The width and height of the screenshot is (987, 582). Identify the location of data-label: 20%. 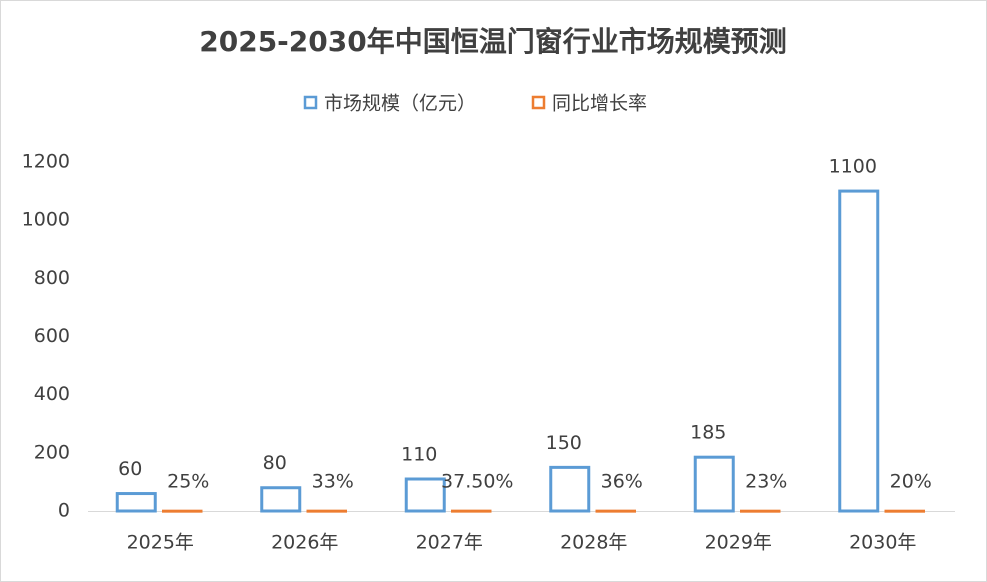
(911, 481).